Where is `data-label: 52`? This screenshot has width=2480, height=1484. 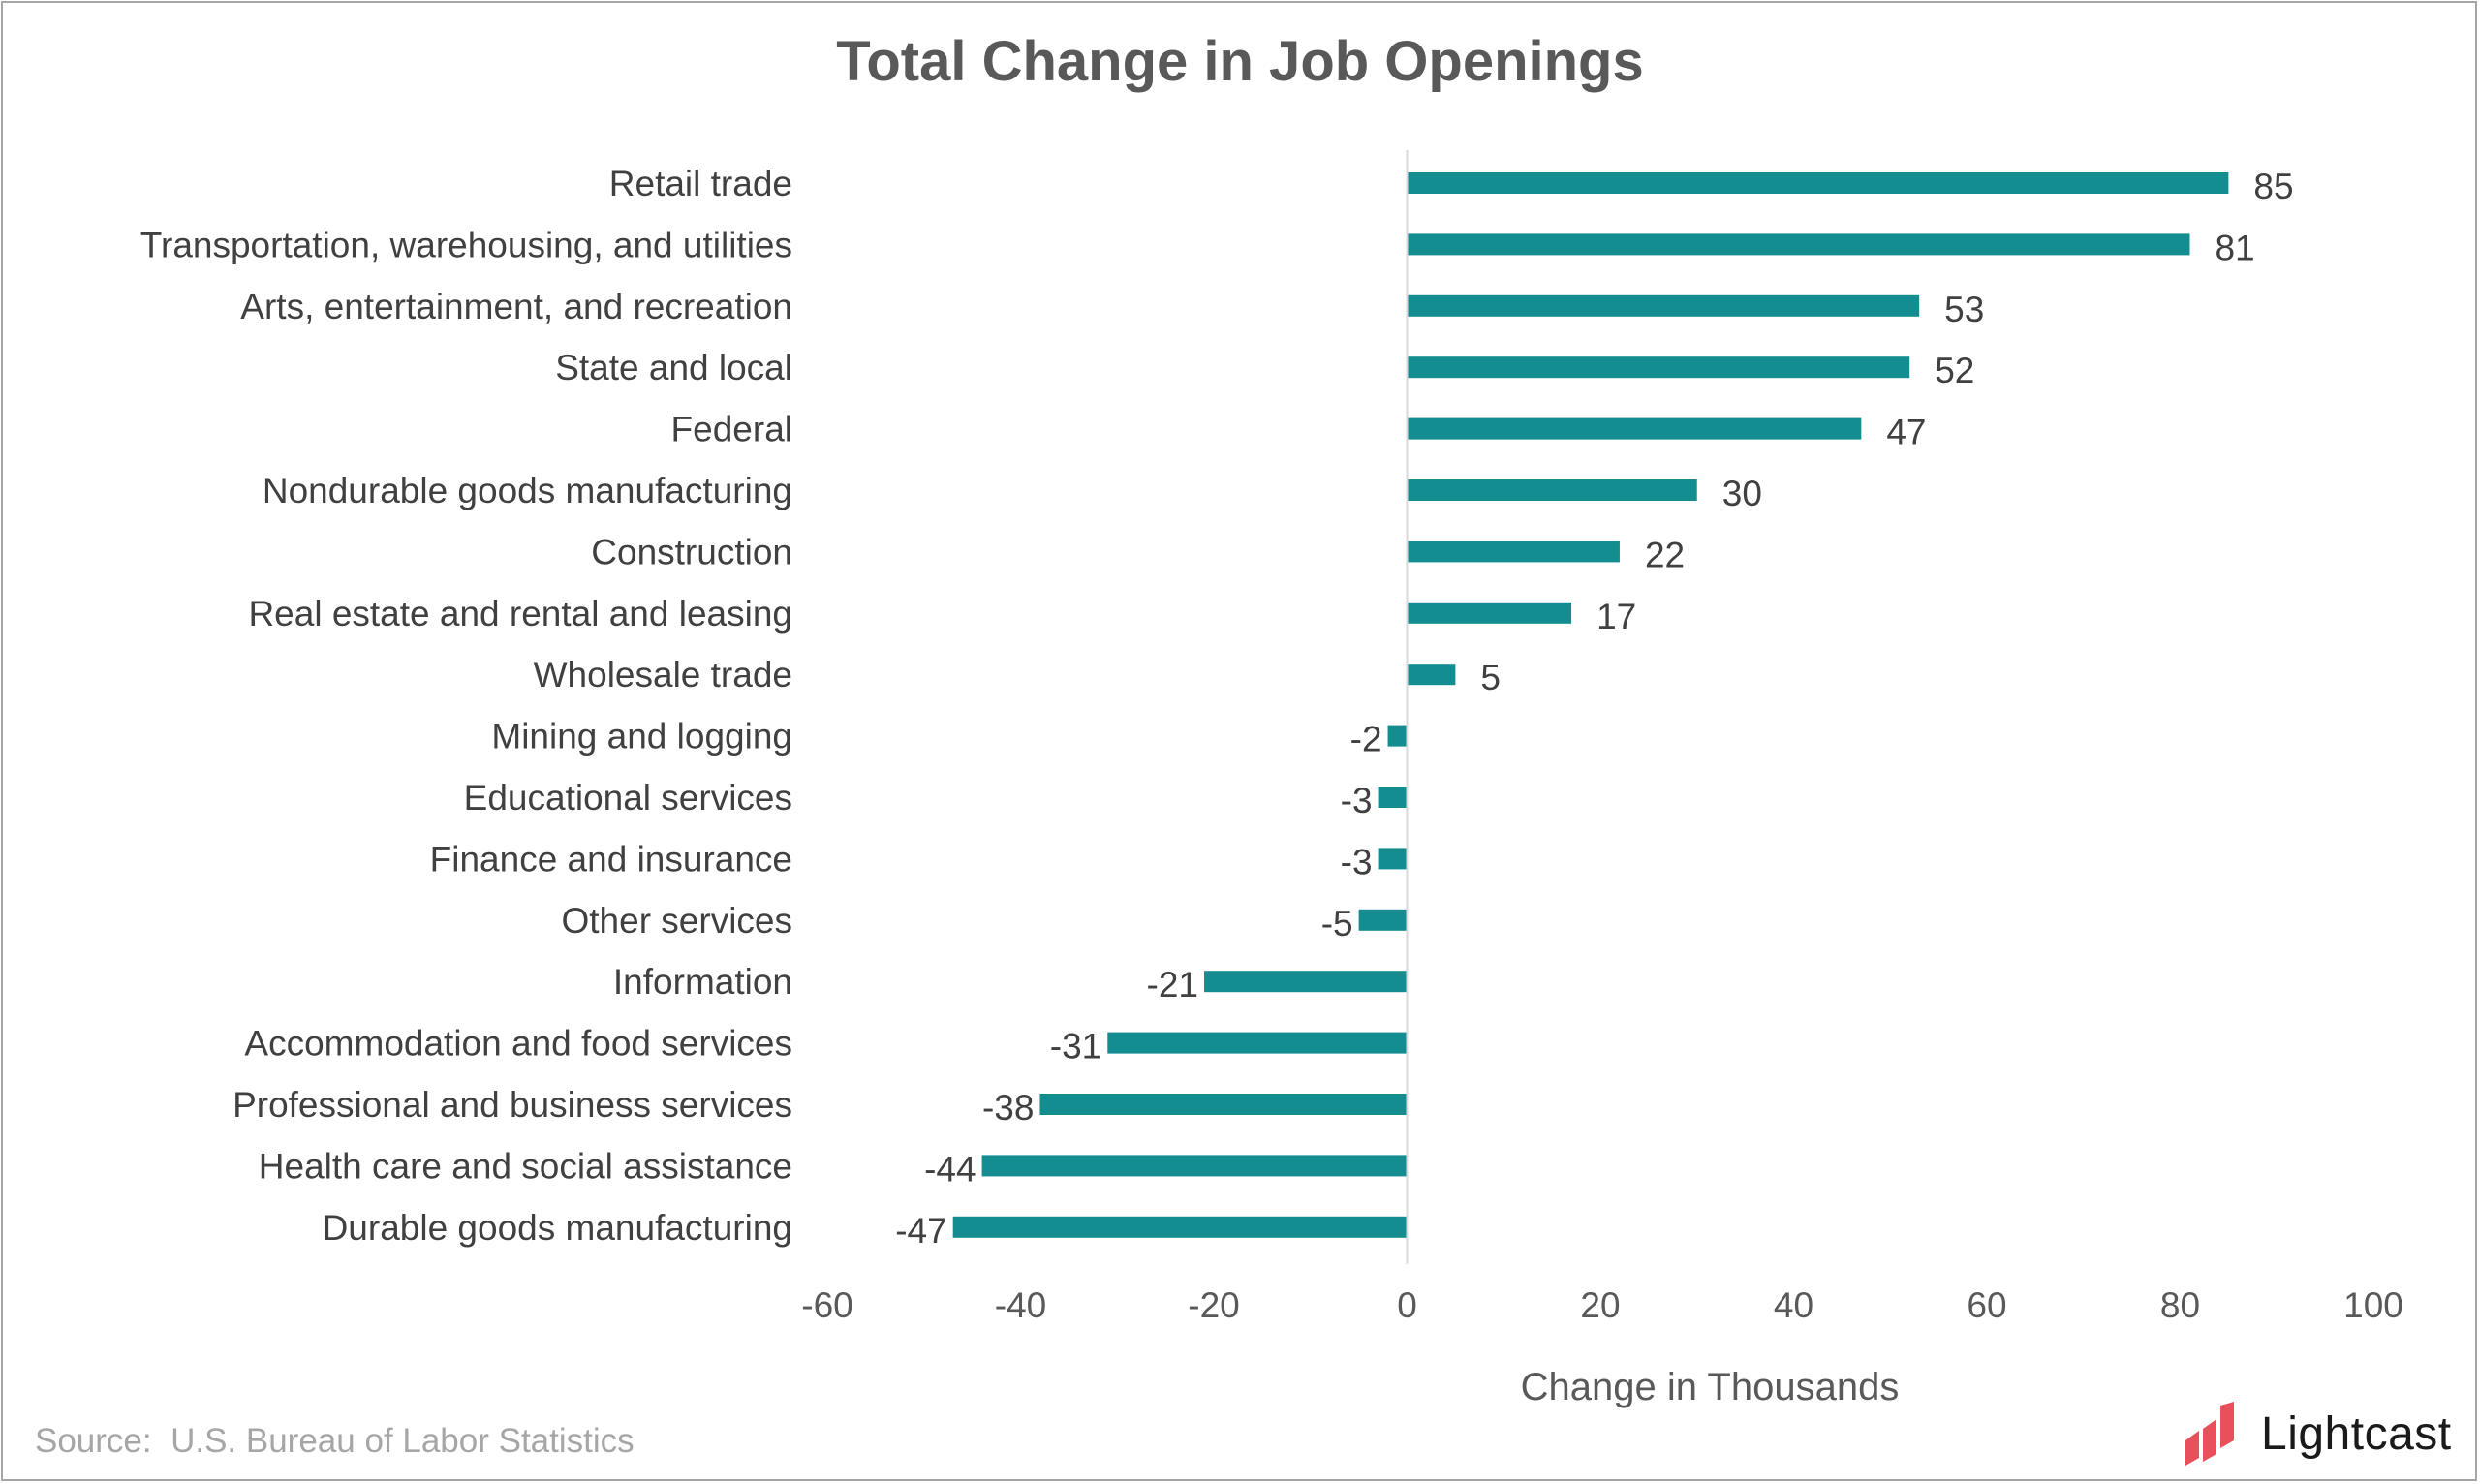 data-label: 52 is located at coordinates (1954, 370).